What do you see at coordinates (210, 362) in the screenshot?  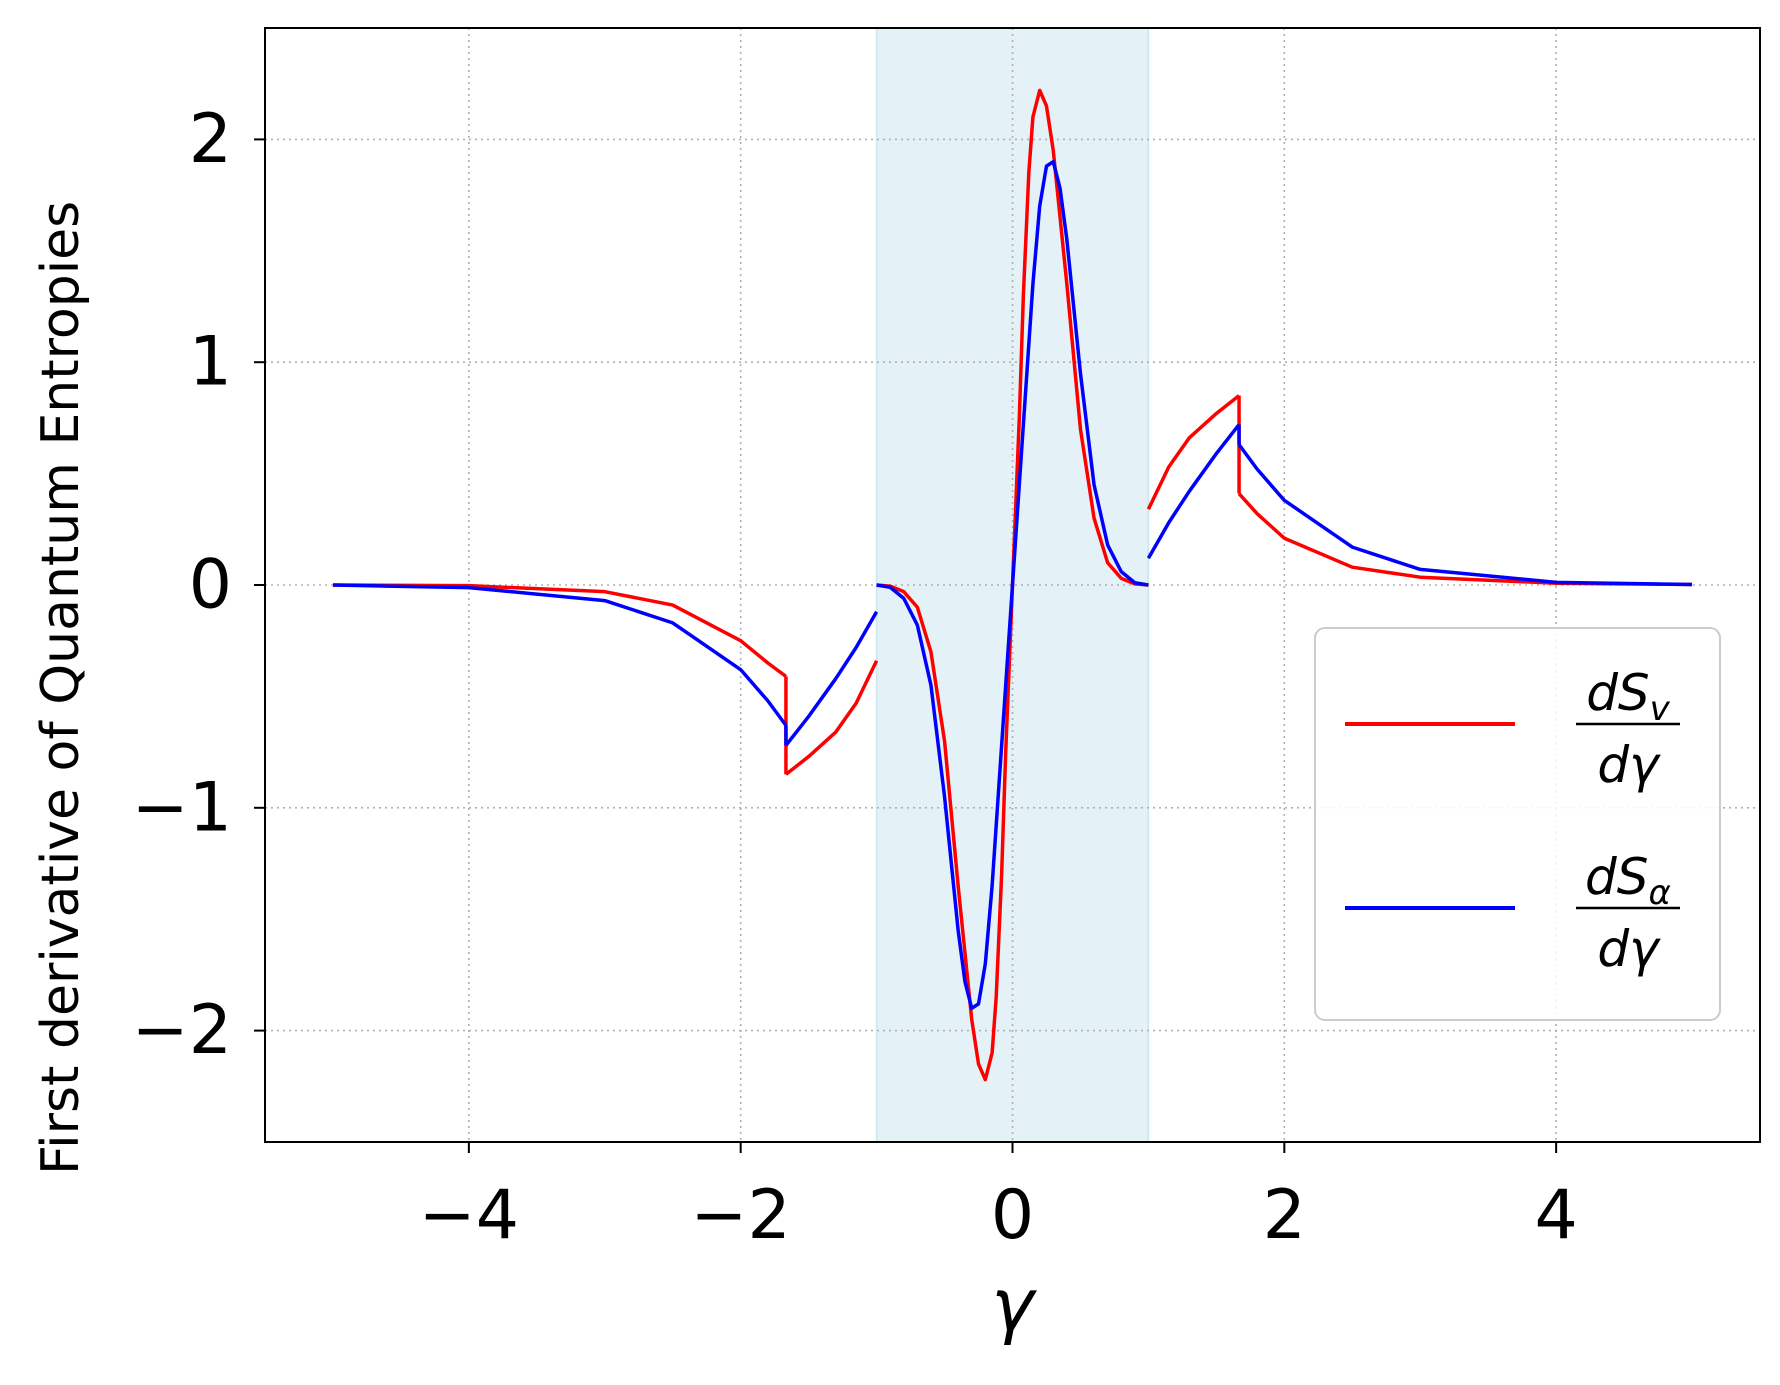 I see `y-tick-label: 1` at bounding box center [210, 362].